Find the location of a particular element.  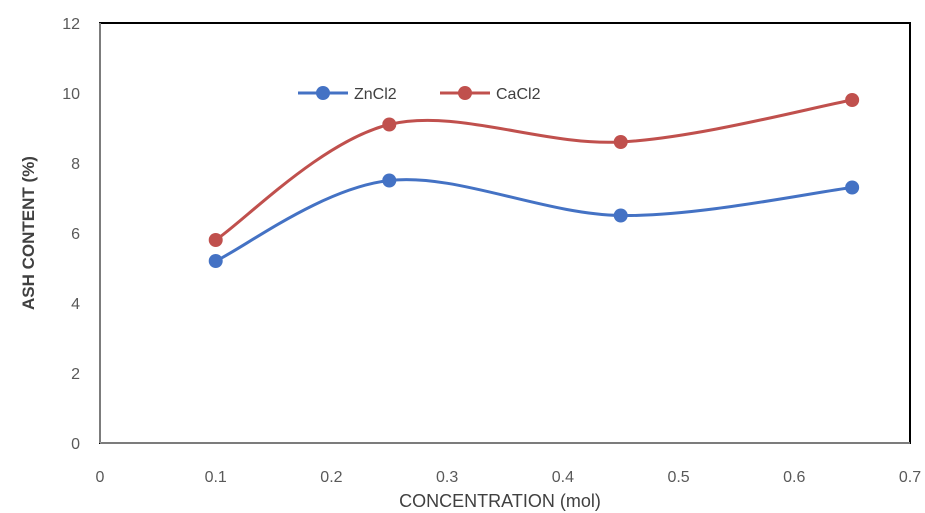

x-tick-label: 0.7 is located at coordinates (910, 477).